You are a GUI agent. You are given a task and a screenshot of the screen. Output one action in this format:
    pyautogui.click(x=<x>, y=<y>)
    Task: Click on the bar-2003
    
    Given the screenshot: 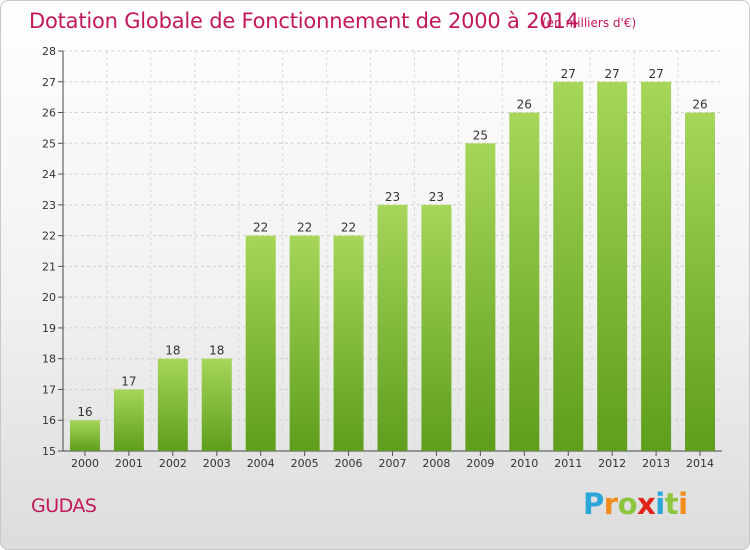 What is the action you would take?
    pyautogui.click(x=216, y=404)
    